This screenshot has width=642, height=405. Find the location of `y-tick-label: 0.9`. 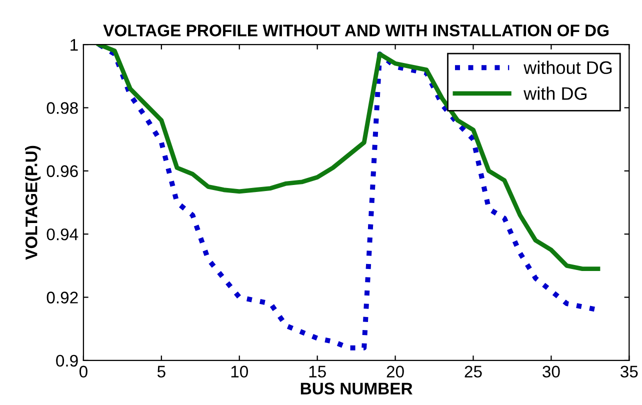

y-tick-label: 0.9 is located at coordinates (67, 360).